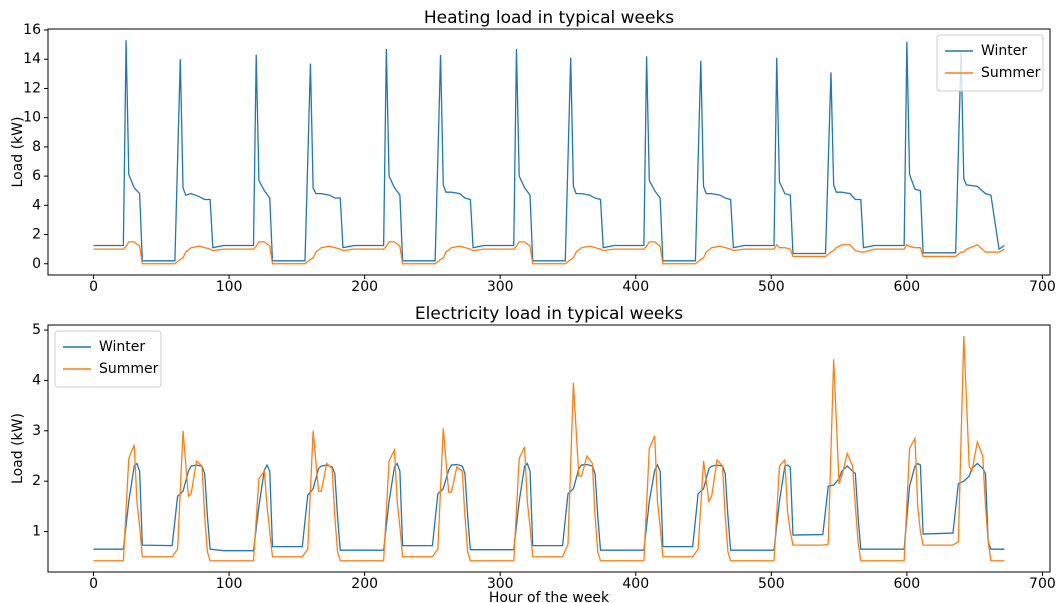  I want to click on y-tick-label: 3, so click(36, 431).